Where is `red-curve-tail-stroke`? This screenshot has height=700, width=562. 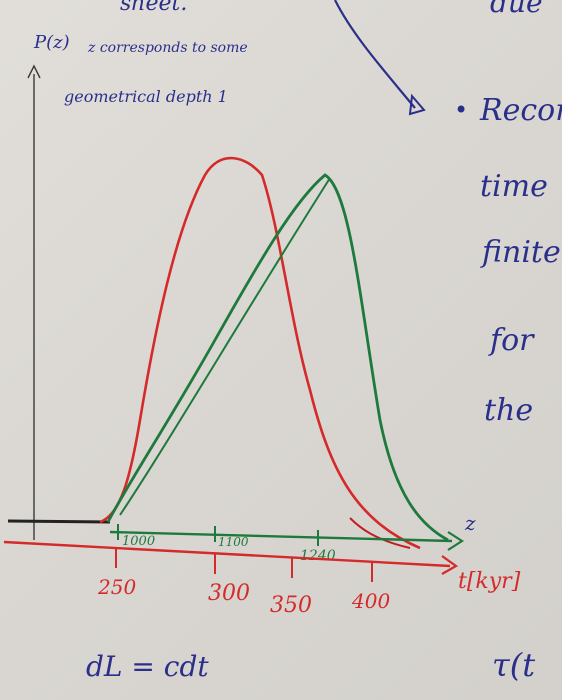
red-curve-tail-stroke is located at coordinates (380, 533).